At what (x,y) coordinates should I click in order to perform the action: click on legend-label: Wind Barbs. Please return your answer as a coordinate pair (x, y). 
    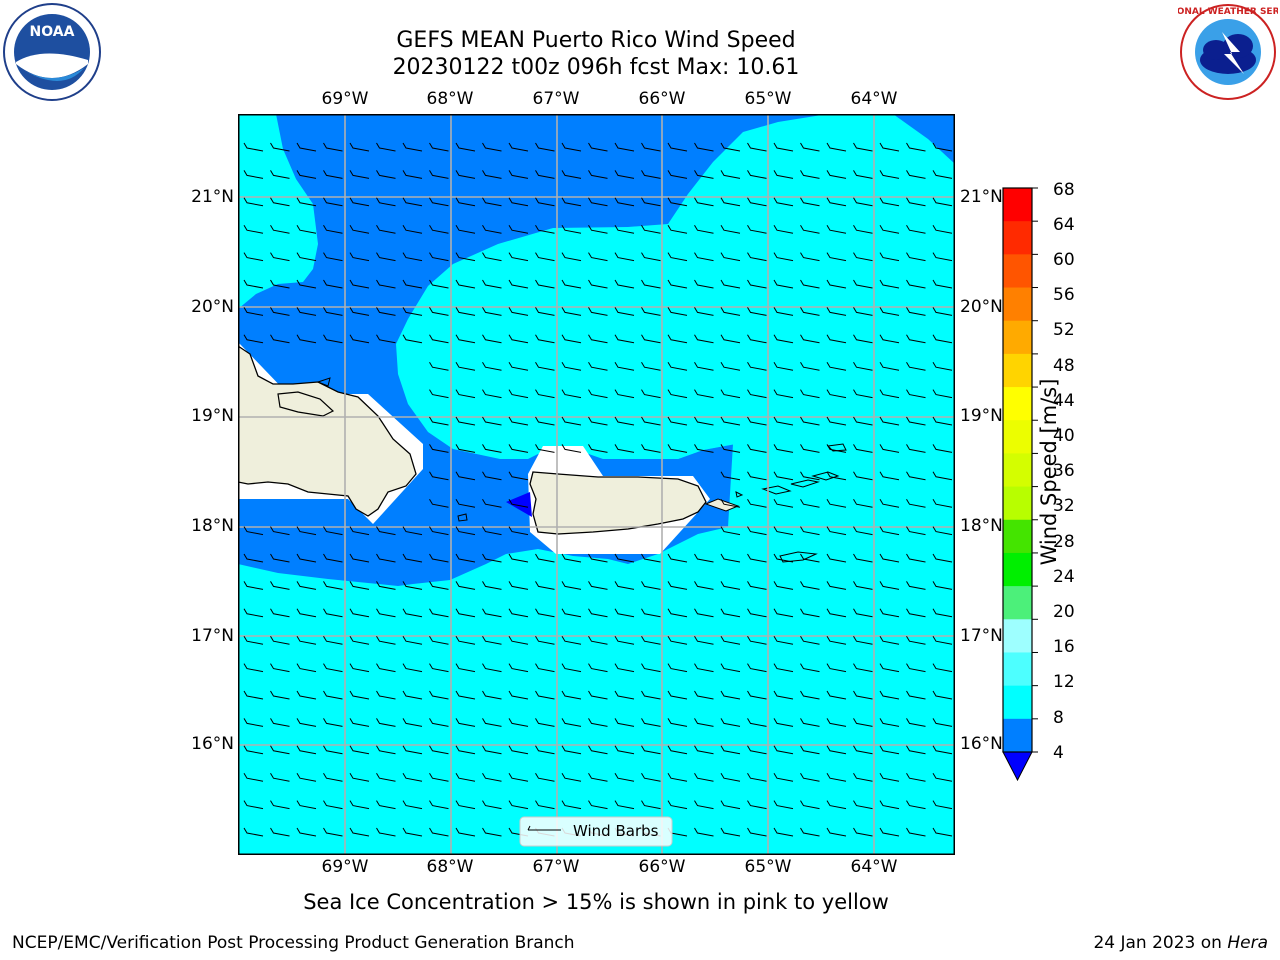
    Looking at the image, I should click on (616, 831).